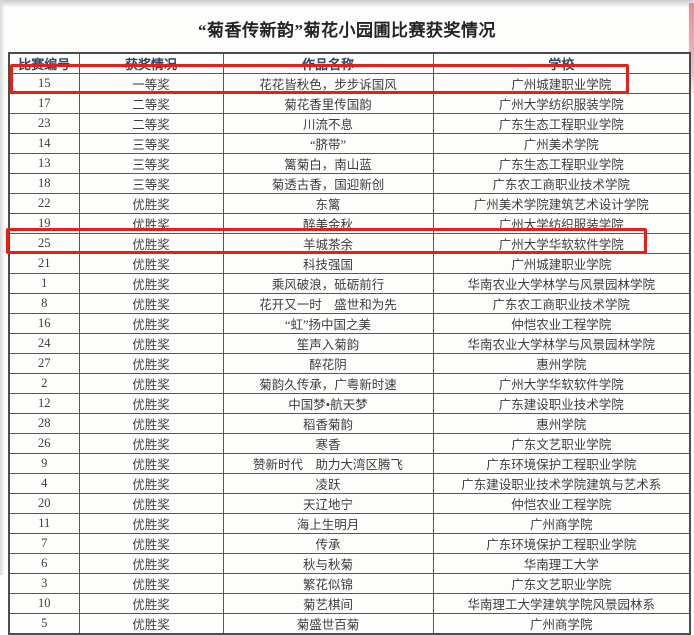 The width and height of the screenshot is (694, 635). I want to click on cell-contest-number: 6, so click(44, 563).